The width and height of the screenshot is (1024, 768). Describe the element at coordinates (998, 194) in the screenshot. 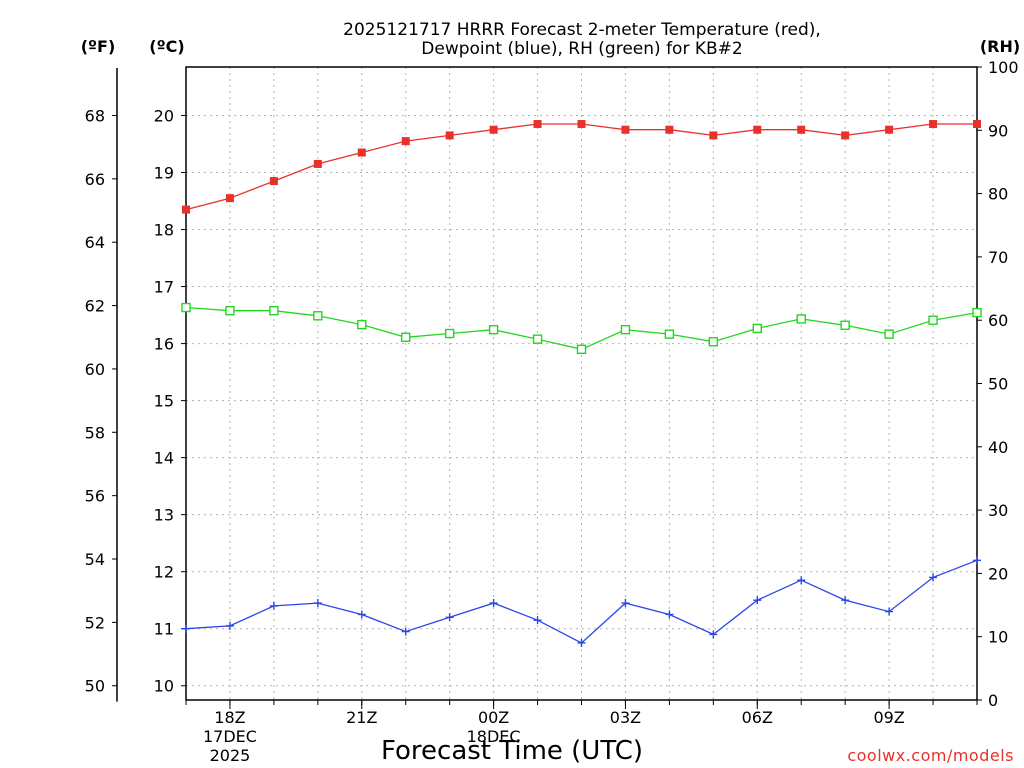

I see `rh-tick-label: 80` at that location.